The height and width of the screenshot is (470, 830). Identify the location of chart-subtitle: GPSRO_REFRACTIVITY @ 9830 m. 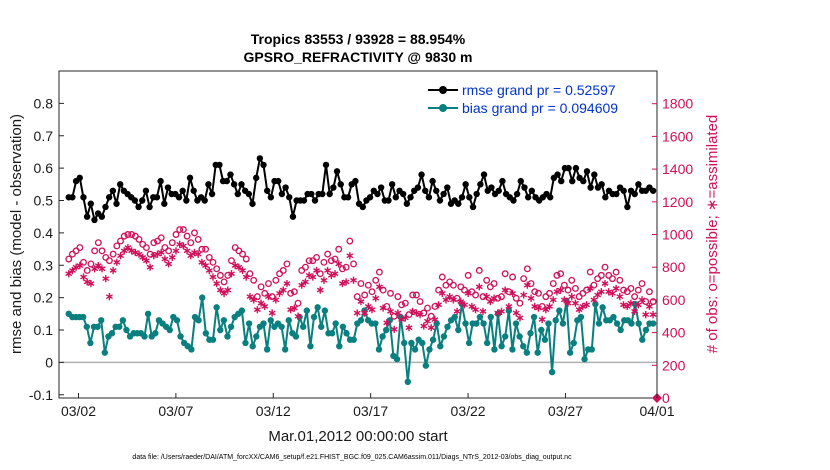
(358, 57).